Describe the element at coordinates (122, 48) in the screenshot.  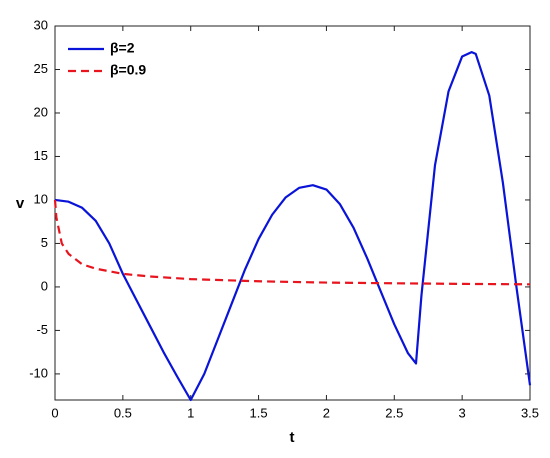
I see `legend-label: β=2` at that location.